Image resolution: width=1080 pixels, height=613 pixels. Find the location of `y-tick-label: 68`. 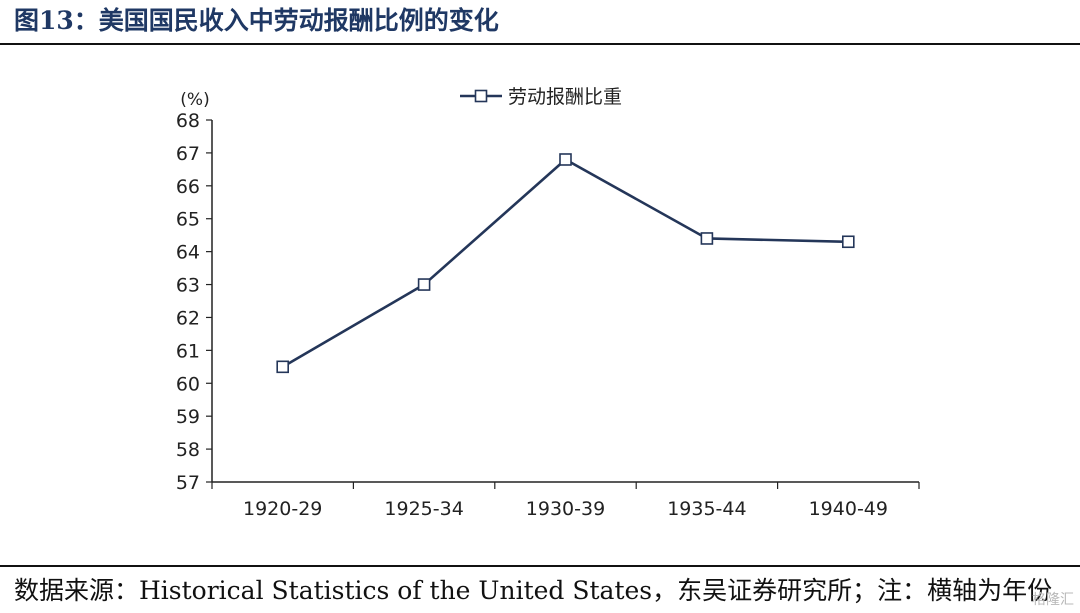

y-tick-label: 68 is located at coordinates (188, 121).